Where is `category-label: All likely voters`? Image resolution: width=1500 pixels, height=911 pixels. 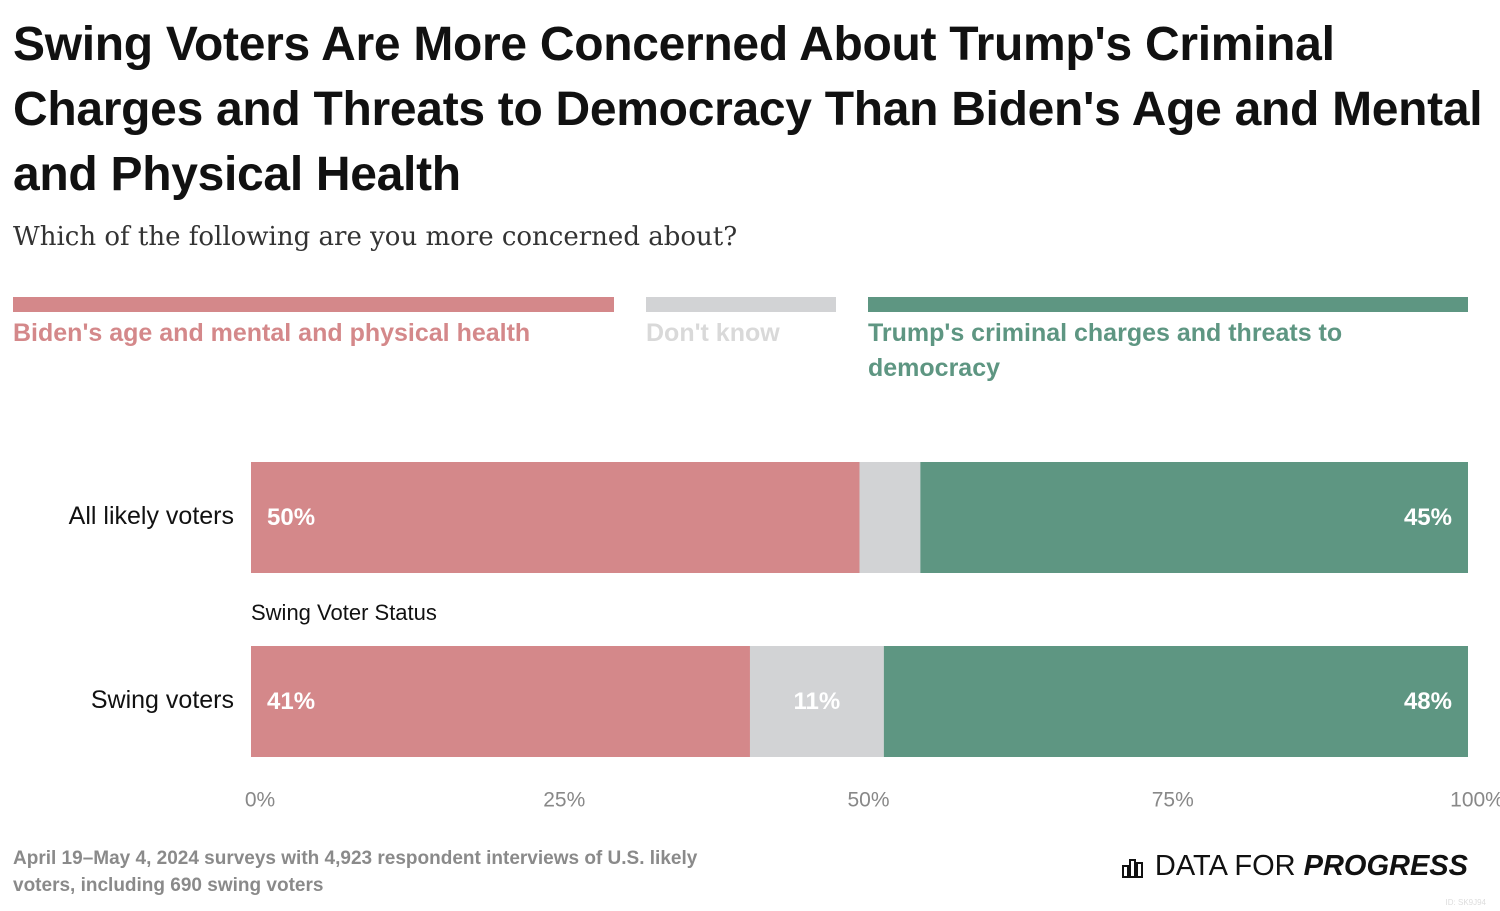
category-label: All likely voters is located at coordinates (151, 516).